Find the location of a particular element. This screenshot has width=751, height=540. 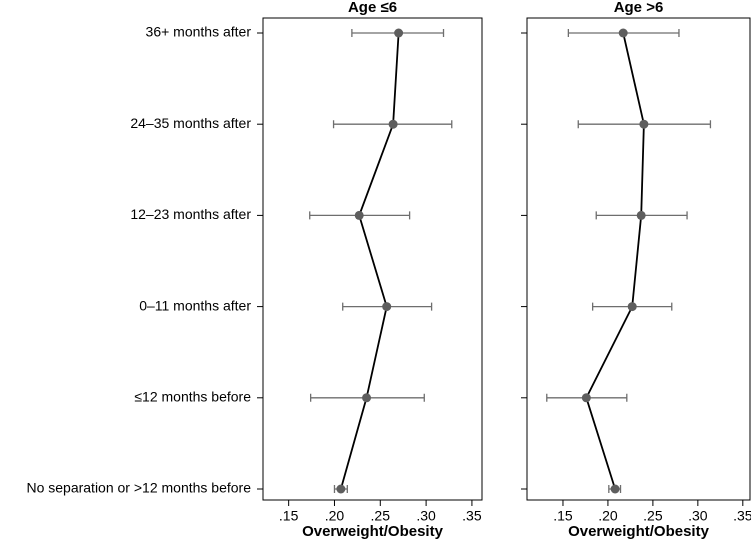

y-tick-label: ≤12 months before is located at coordinates (192, 397).